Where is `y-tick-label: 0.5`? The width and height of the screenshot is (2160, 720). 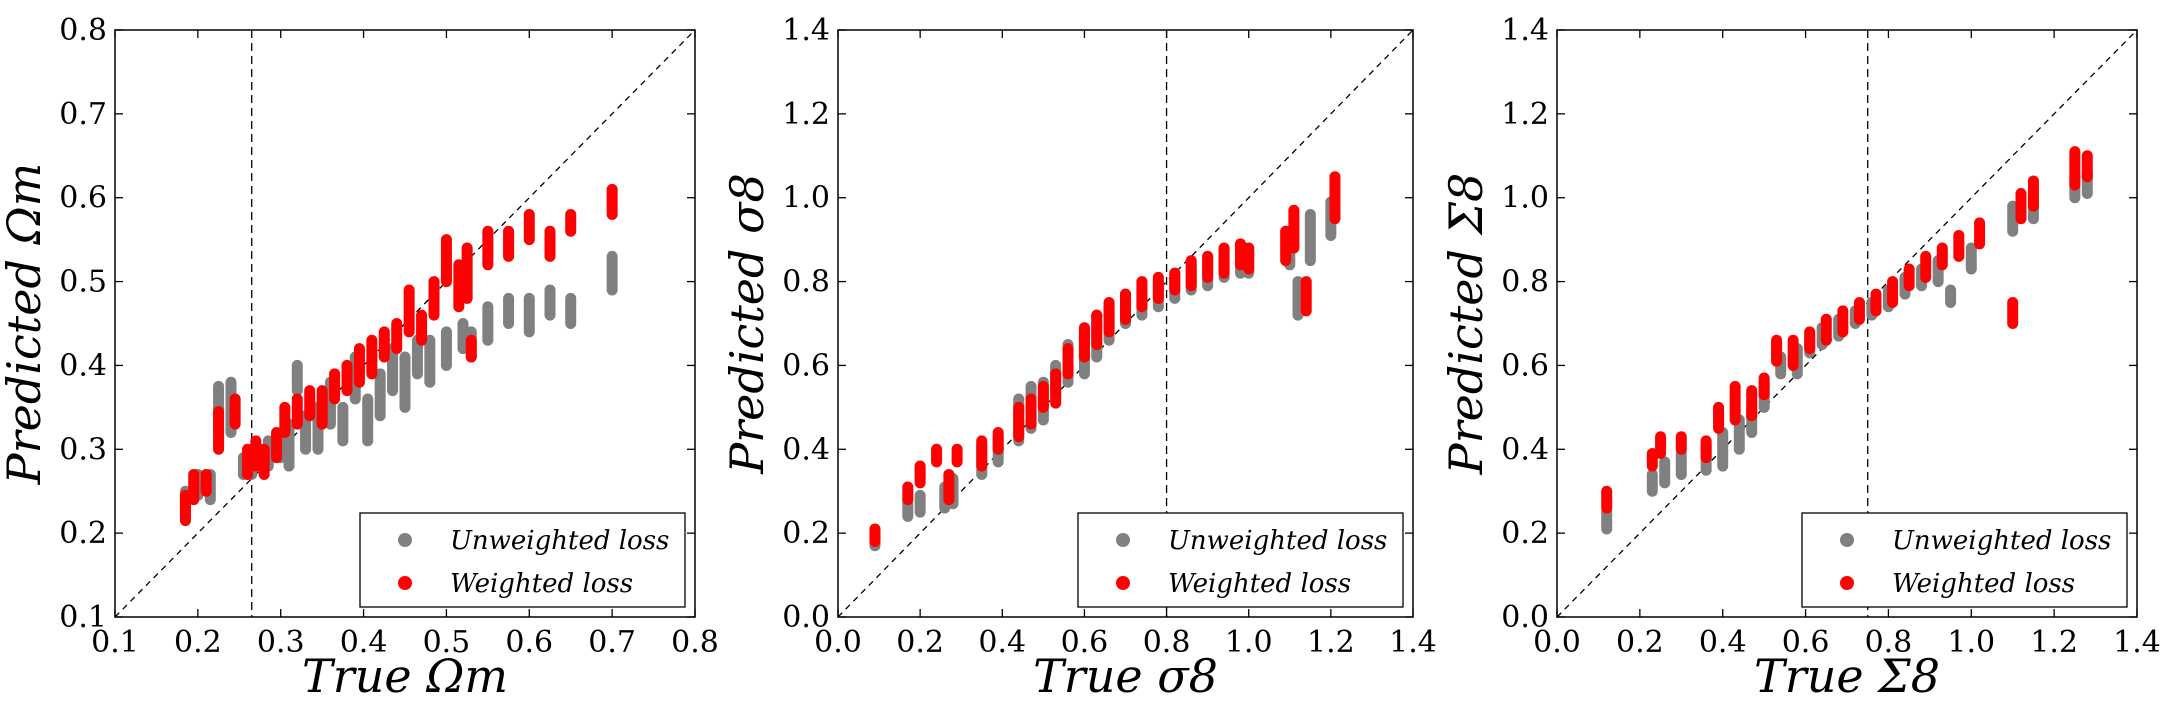
y-tick-label: 0.5 is located at coordinates (83, 282).